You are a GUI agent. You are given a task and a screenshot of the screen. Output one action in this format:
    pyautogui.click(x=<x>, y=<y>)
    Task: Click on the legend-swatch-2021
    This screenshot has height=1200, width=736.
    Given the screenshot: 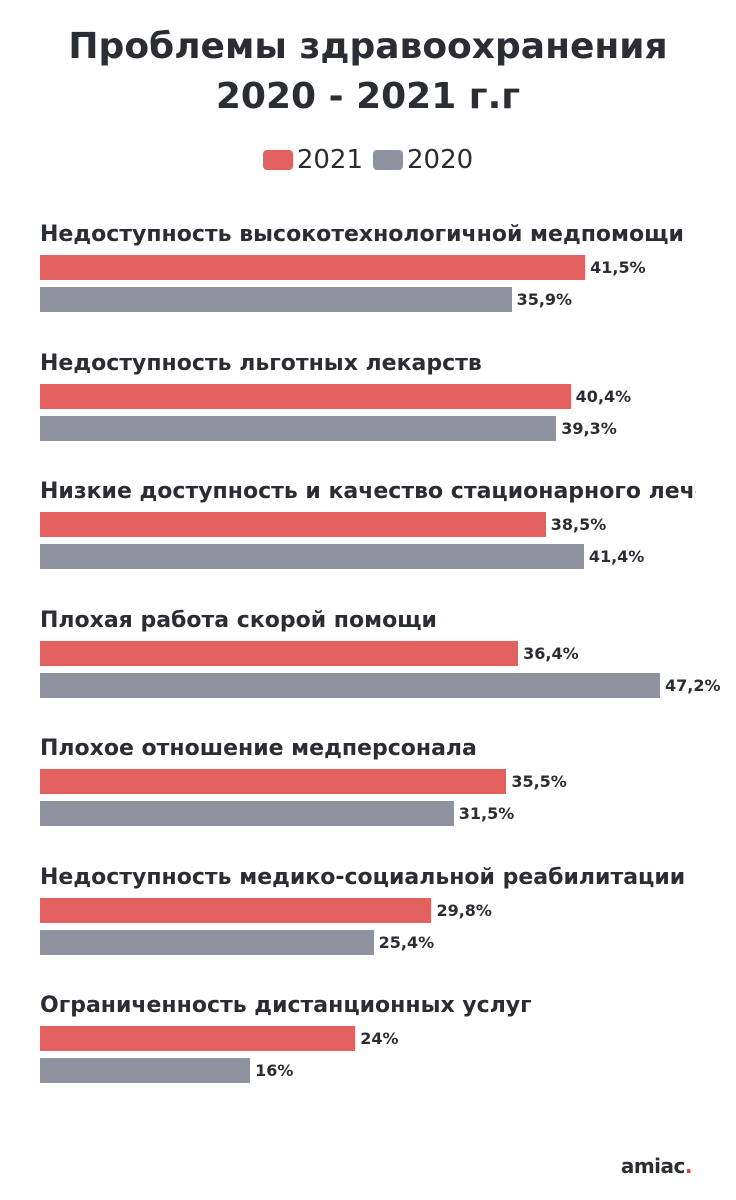 What is the action you would take?
    pyautogui.click(x=277, y=160)
    